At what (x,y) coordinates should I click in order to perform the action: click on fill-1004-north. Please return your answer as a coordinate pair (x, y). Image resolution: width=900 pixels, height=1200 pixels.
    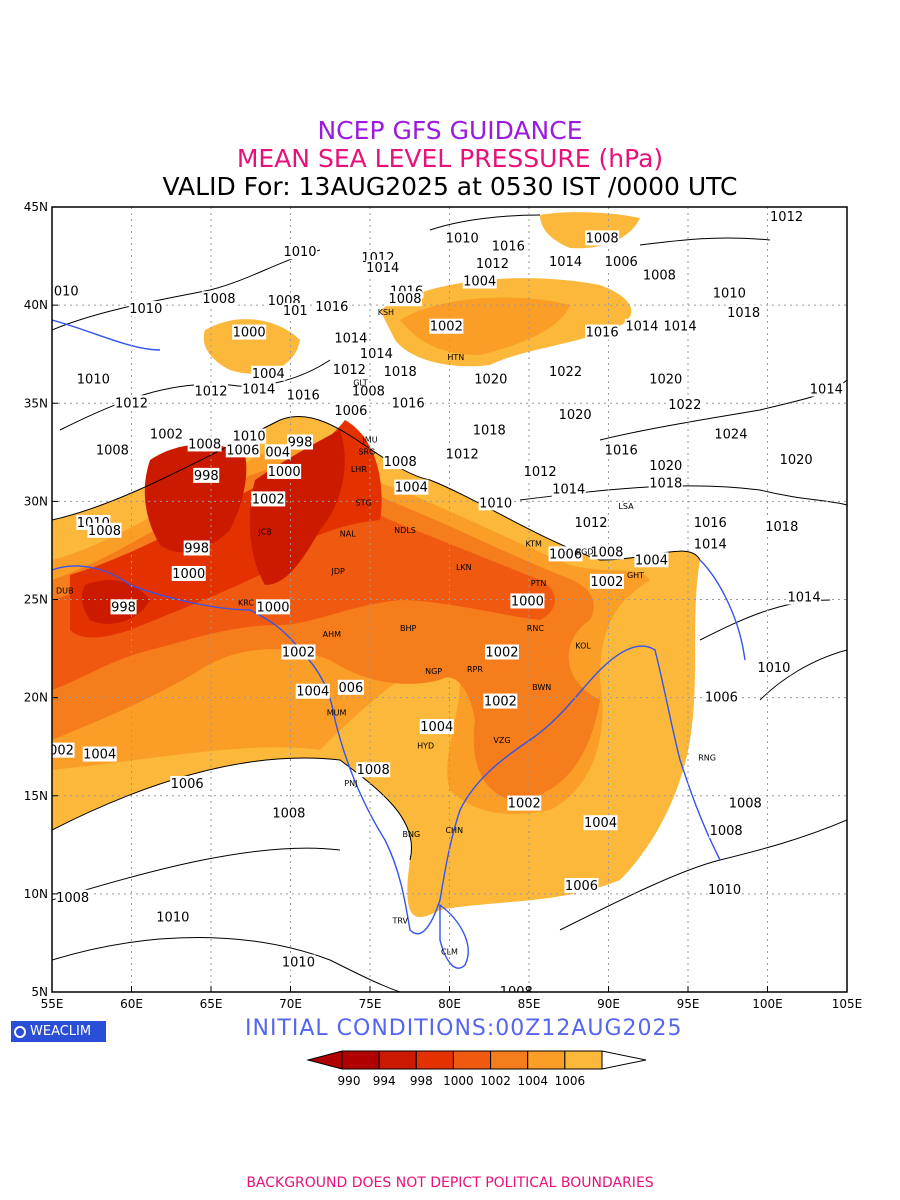
    Looking at the image, I should click on (485, 326).